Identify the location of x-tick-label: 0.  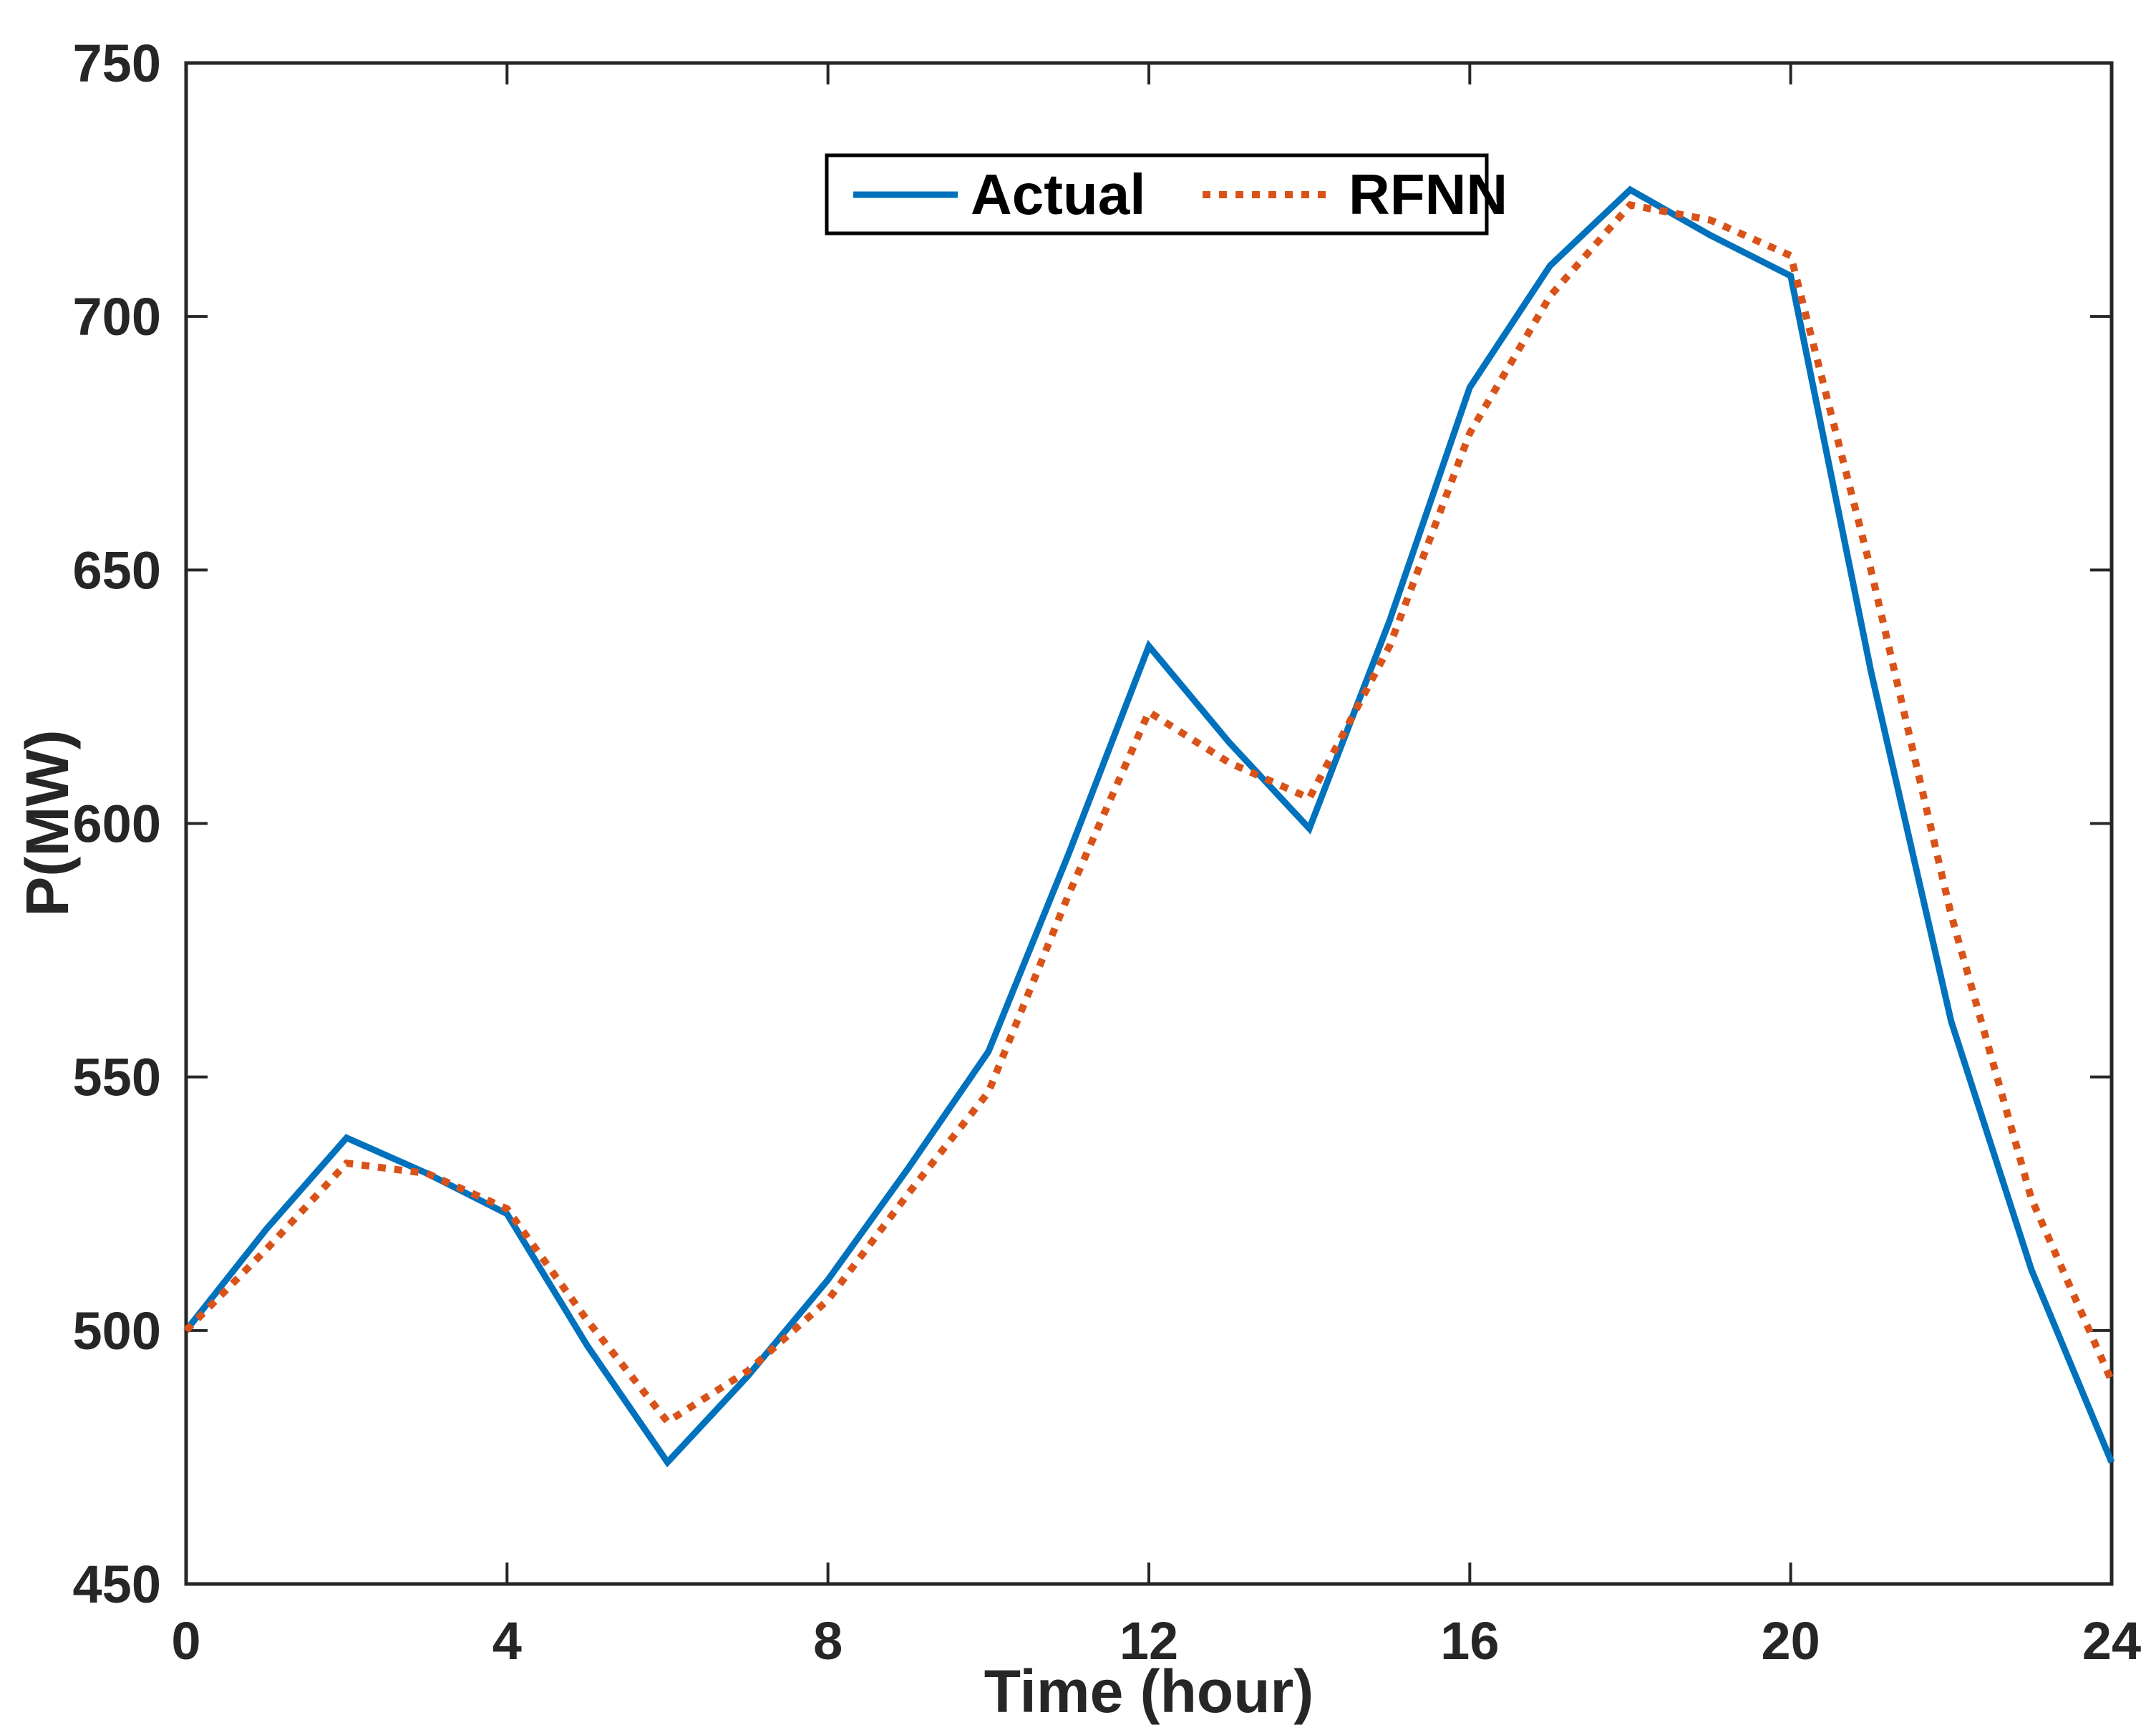
(185, 1641).